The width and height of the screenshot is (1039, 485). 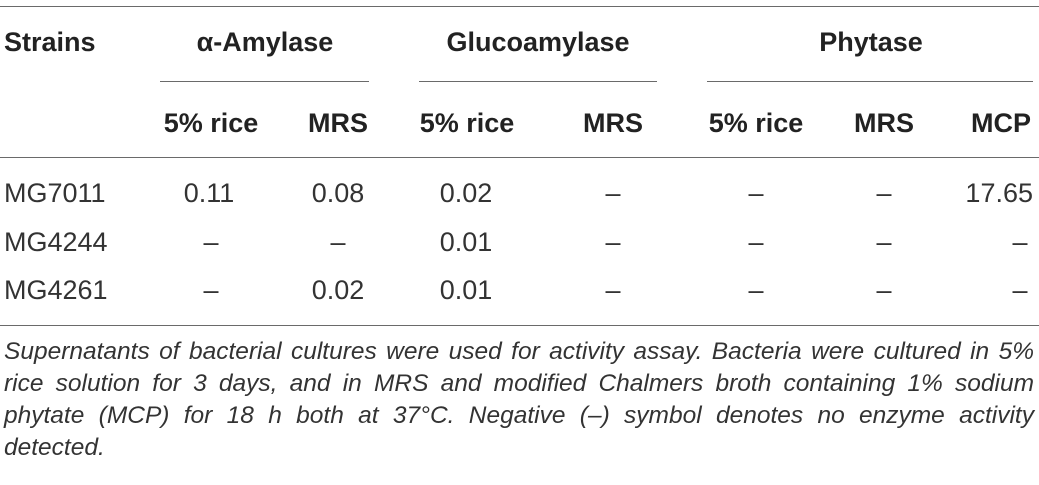 What do you see at coordinates (338, 242) in the screenshot?
I see `row-2-amylase-mrs: –` at bounding box center [338, 242].